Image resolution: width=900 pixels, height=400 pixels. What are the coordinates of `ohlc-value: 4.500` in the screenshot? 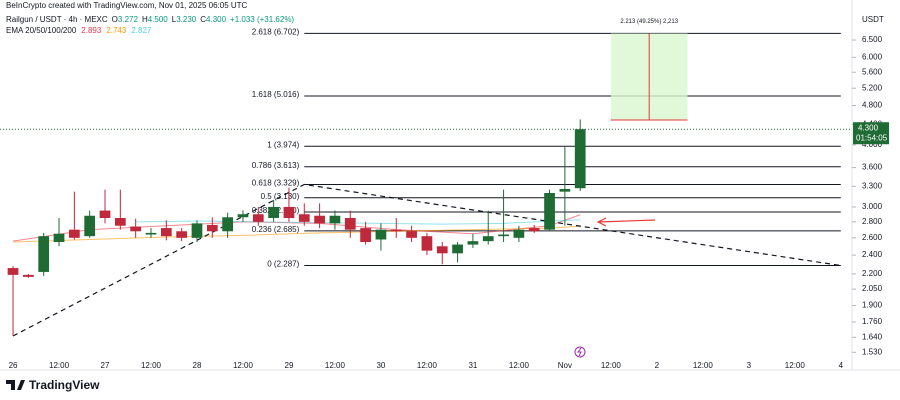 It's located at (158, 19).